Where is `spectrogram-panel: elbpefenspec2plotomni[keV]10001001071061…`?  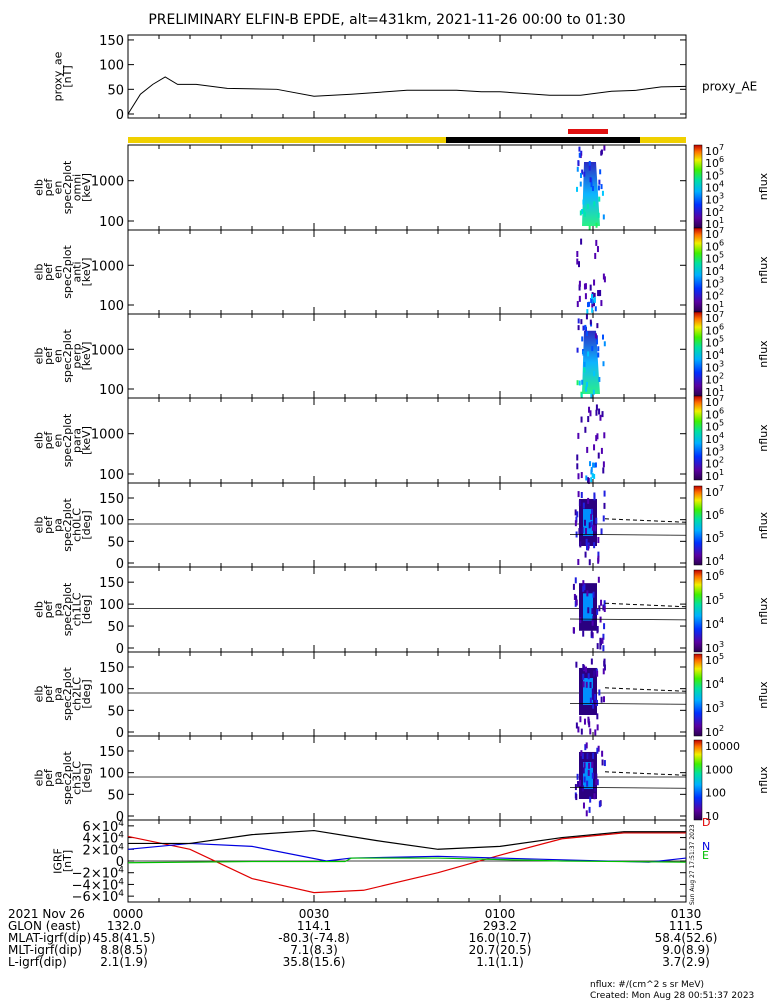 spectrogram-panel: elbpefenspec2plotomni[keV]10001001071061… is located at coordinates (401, 187).